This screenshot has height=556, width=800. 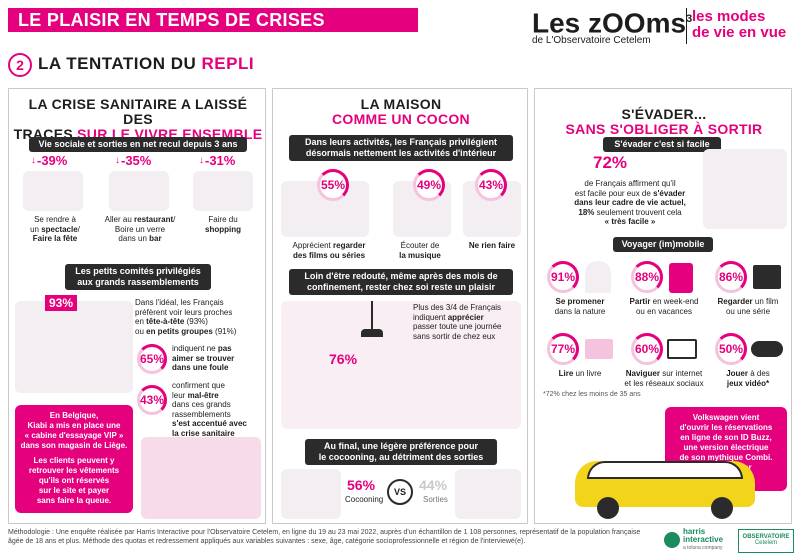 I want to click on gamepad-icon, so click(x=767, y=349).